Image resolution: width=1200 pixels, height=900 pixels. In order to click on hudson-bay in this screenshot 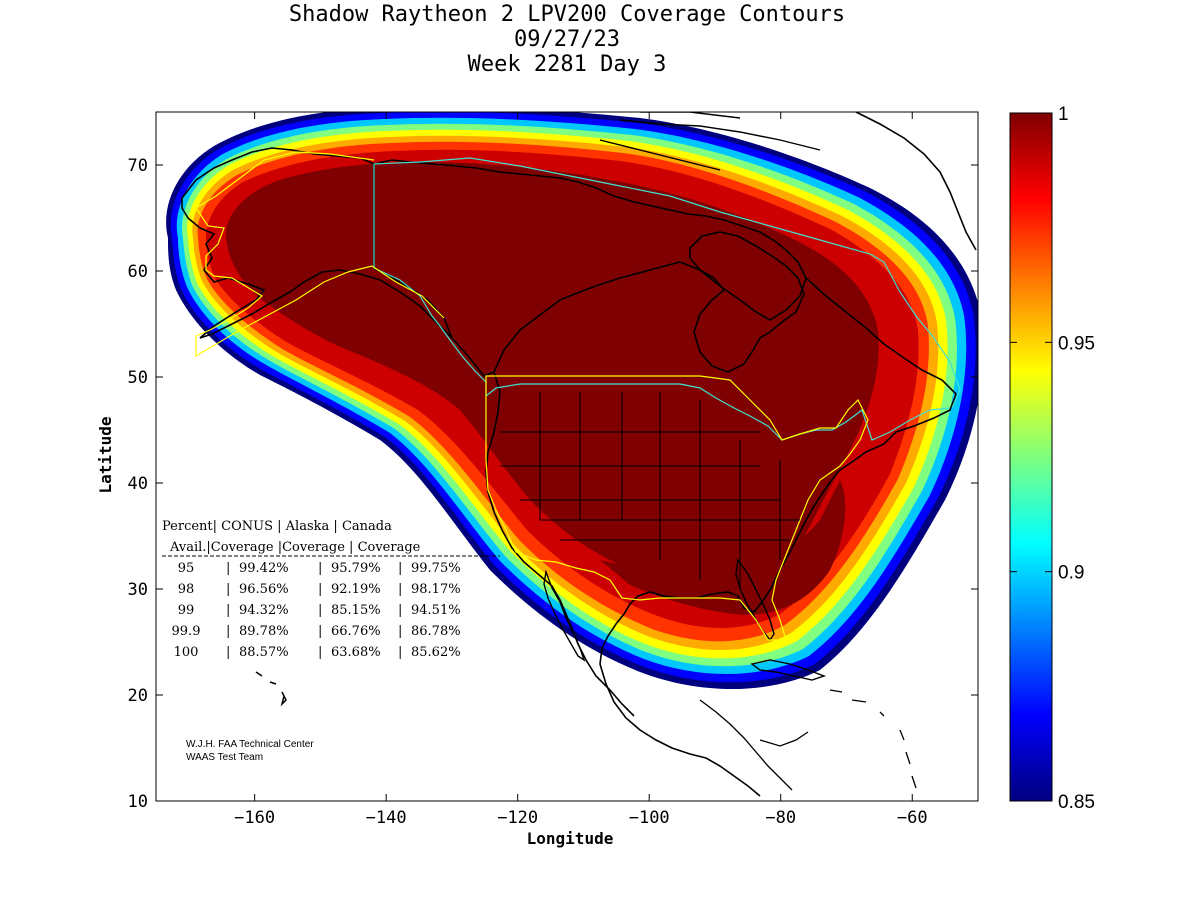, I will do `click(747, 302)`.